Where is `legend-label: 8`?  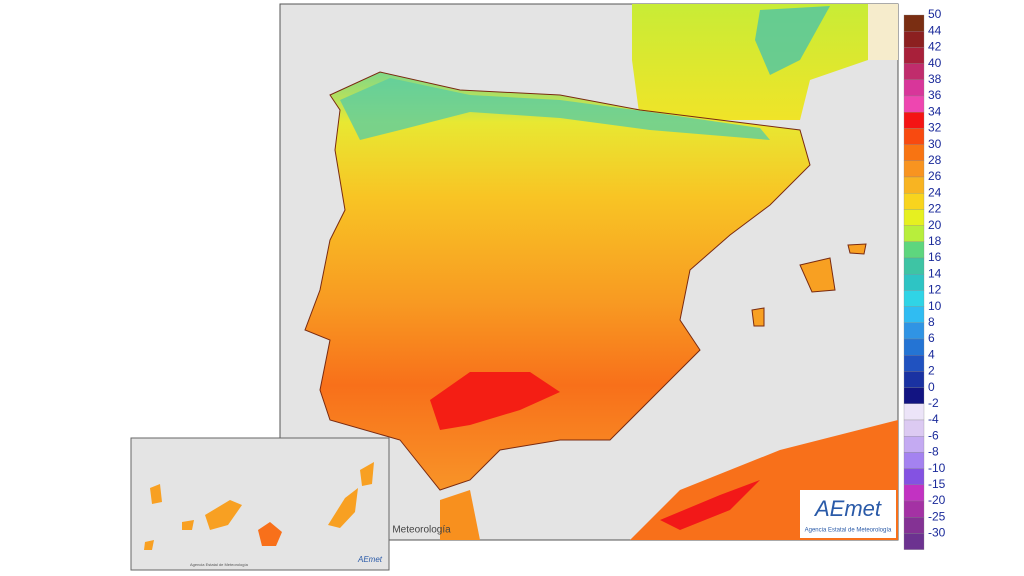
legend-label: 8 is located at coordinates (931, 322).